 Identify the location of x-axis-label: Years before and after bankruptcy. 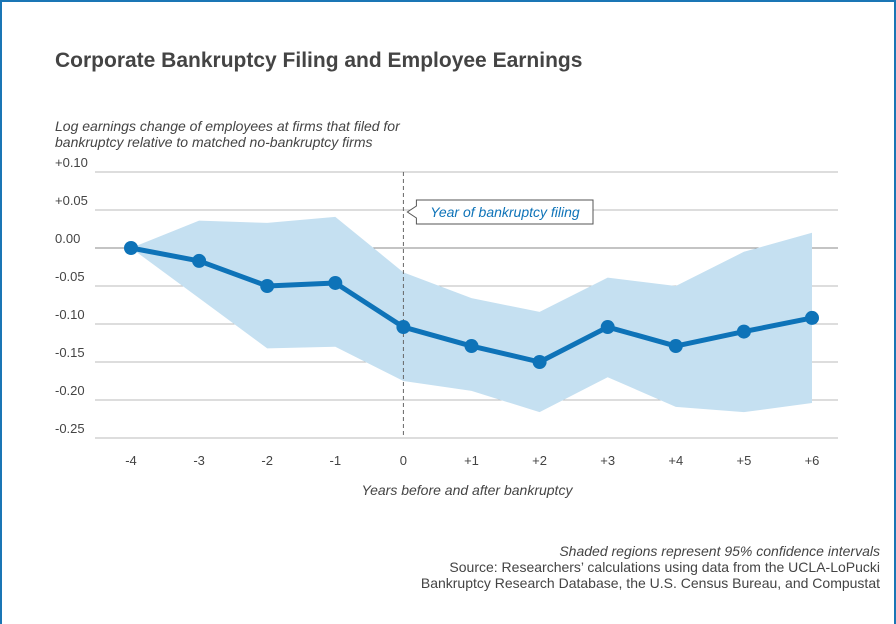
(468, 490).